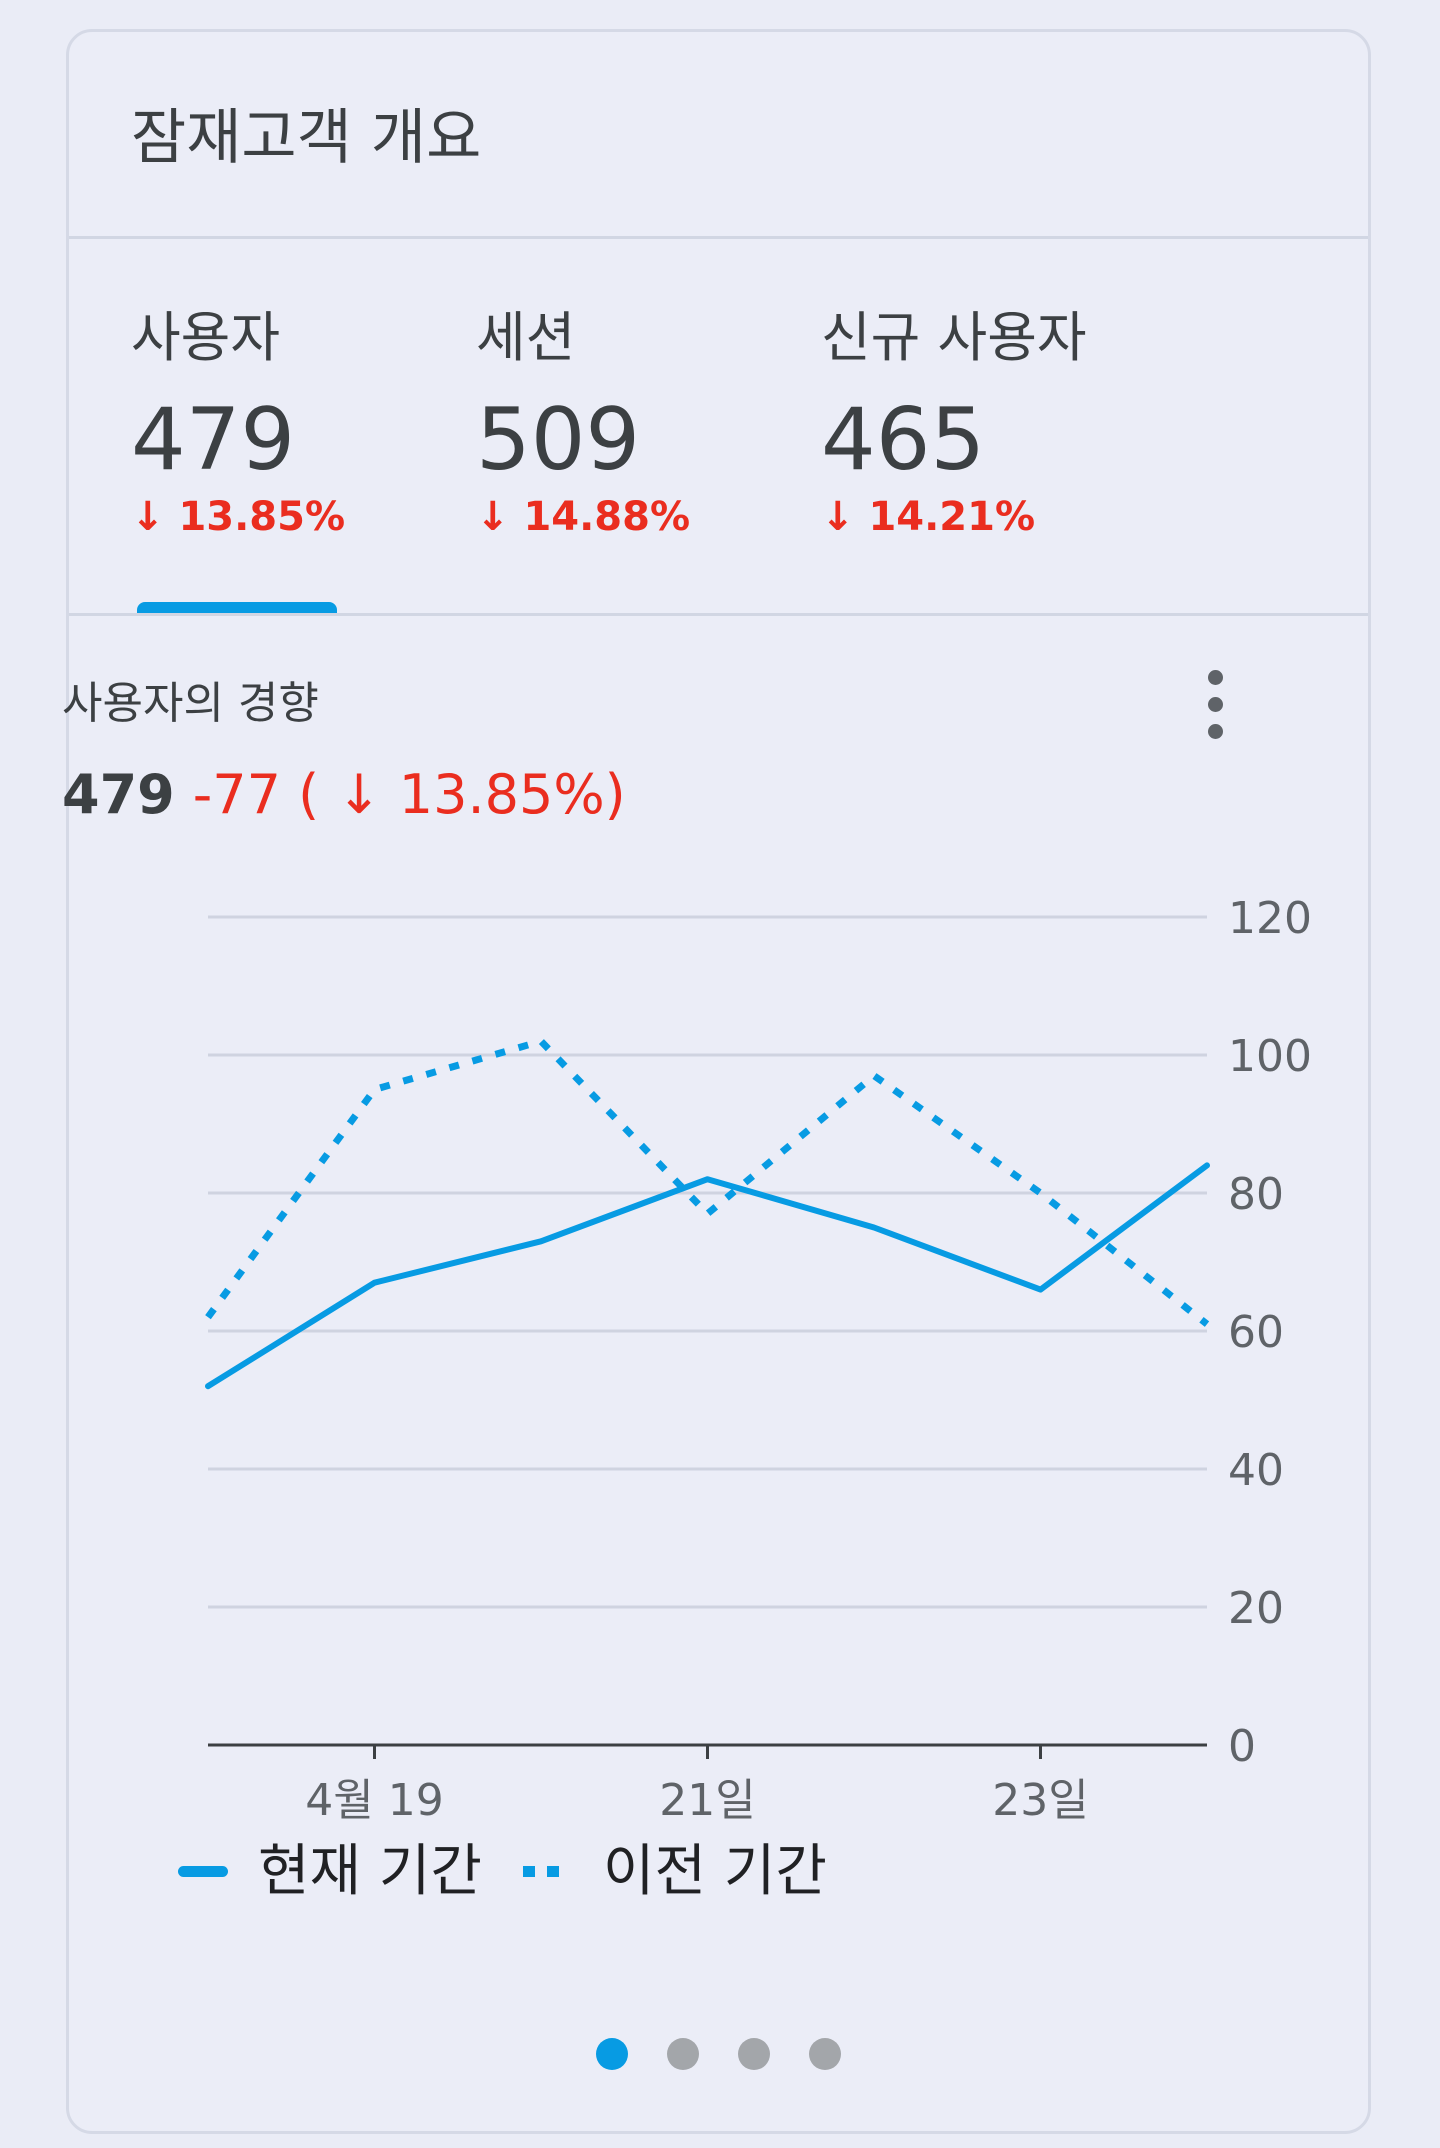 The width and height of the screenshot is (1440, 2148). Describe the element at coordinates (370, 1871) in the screenshot. I see `legend-label: 현재 기간` at that location.